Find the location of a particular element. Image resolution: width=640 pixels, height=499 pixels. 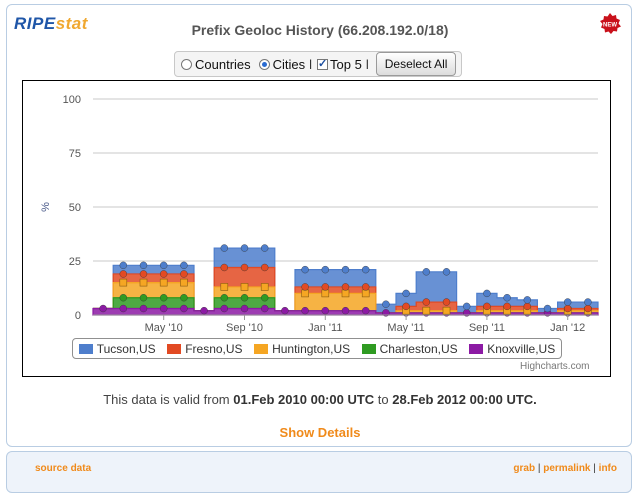

show-details-link: Show Details is located at coordinates (320, 432).